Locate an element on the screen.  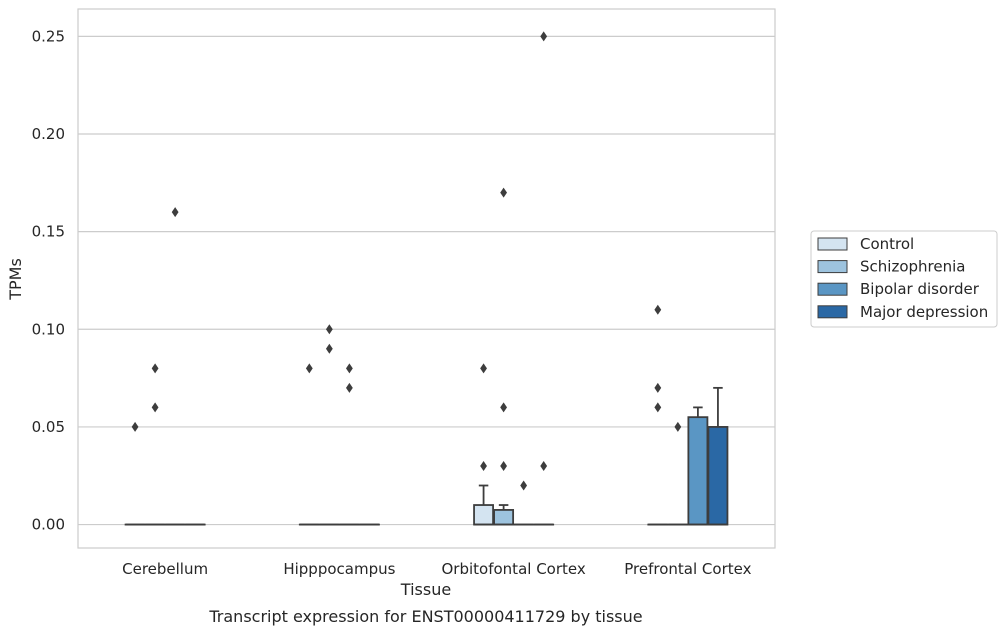
x-tick-label: Hipppocampus is located at coordinates (339, 569).